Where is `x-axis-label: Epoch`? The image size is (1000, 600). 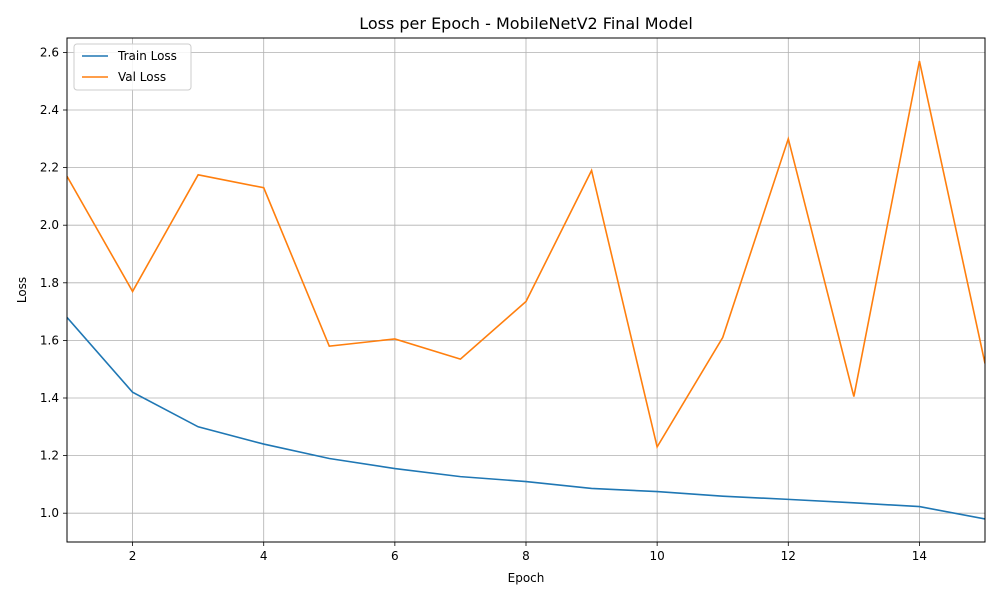
x-axis-label: Epoch is located at coordinates (526, 578).